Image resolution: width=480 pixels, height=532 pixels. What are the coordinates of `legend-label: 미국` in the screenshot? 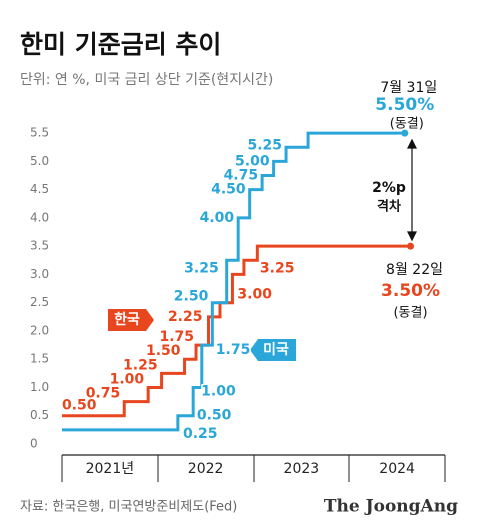 It's located at (276, 350).